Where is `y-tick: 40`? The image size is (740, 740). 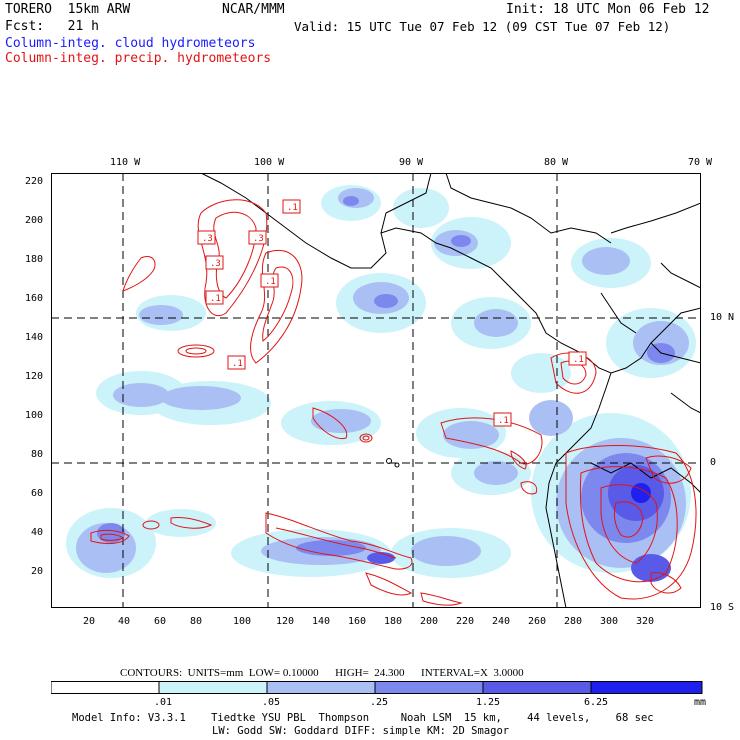 y-tick: 40 is located at coordinates (37, 532).